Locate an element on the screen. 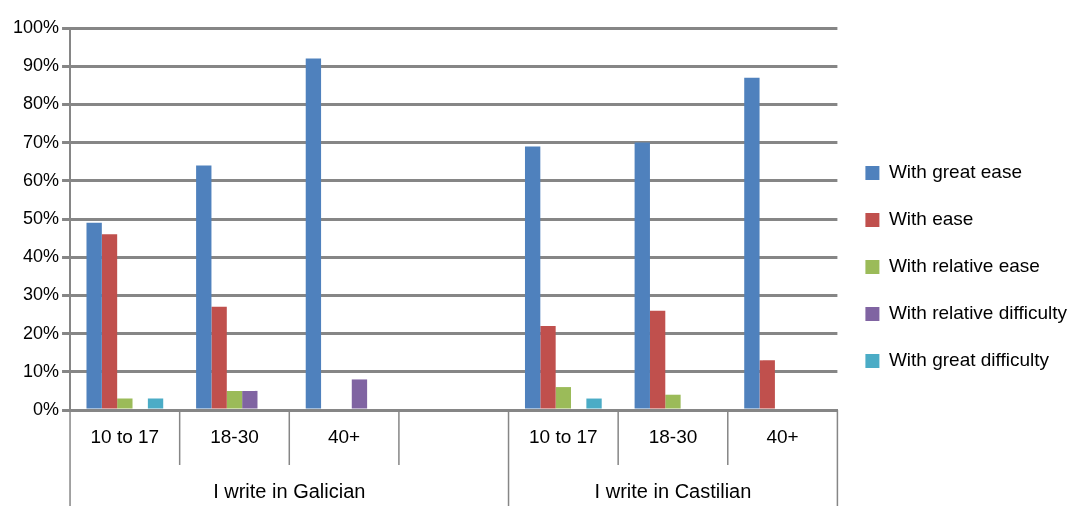 This screenshot has width=1085, height=506. y-tick-label: 0% is located at coordinates (46, 408).